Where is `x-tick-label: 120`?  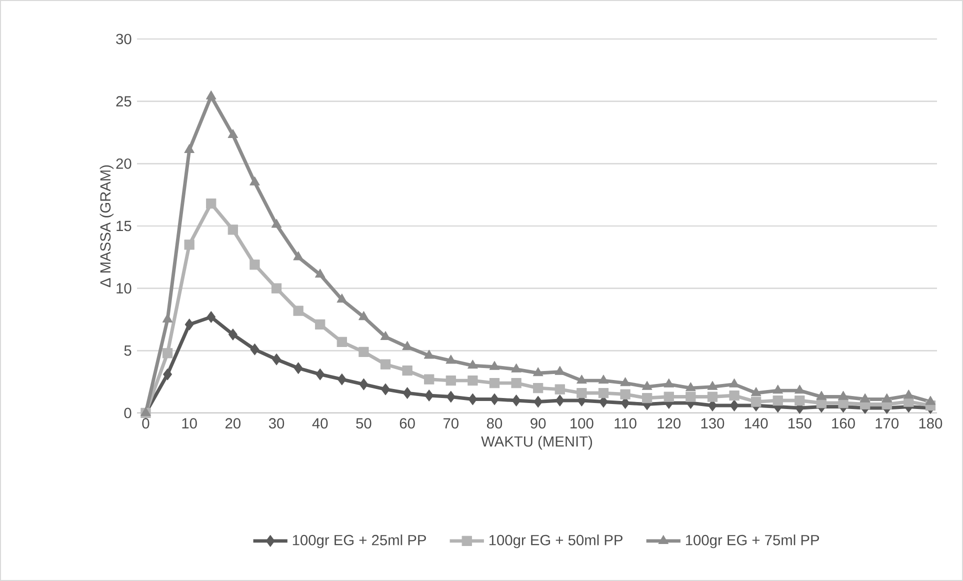 x-tick-label: 120 is located at coordinates (669, 423).